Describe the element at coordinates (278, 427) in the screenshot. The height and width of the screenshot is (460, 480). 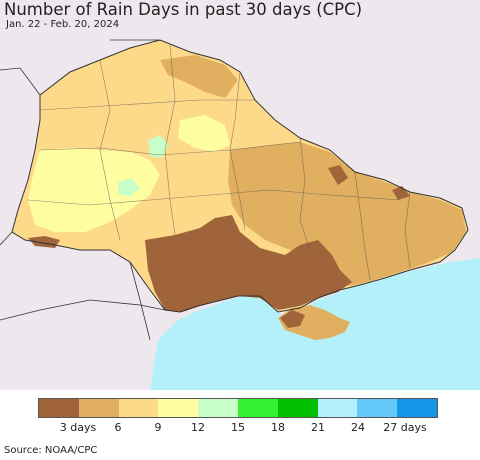
I see `legend-tick-5: 18` at that location.